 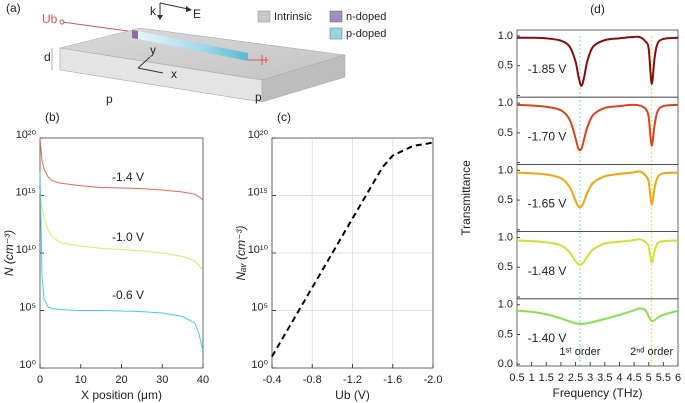 I want to click on x-tick-label: 2, so click(x=561, y=378).